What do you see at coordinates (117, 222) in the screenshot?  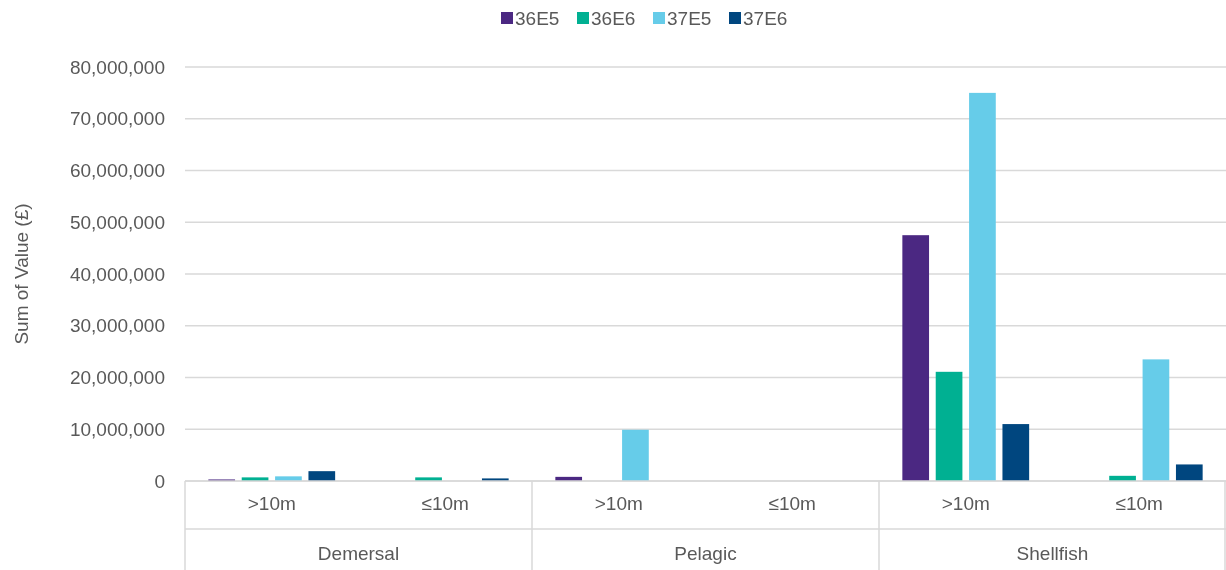 I see `y-tick-label: 50,000,000` at bounding box center [117, 222].